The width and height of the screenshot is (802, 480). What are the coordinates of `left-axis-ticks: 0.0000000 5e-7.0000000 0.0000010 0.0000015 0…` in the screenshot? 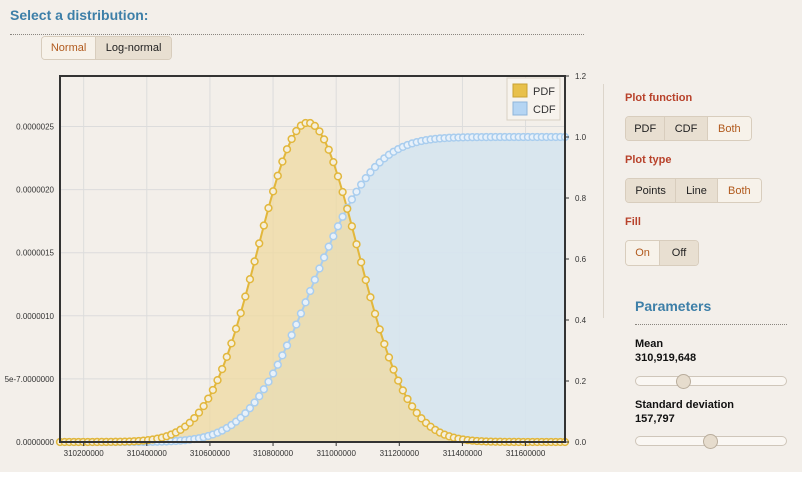 It's located at (30, 284).